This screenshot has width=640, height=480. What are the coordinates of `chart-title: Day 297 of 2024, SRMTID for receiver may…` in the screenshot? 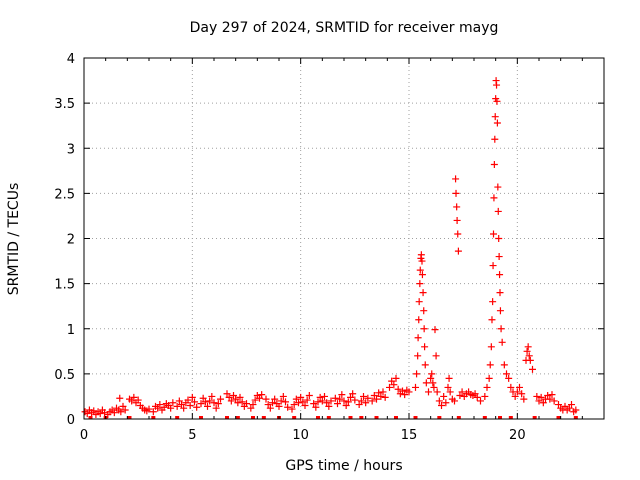 It's located at (344, 28).